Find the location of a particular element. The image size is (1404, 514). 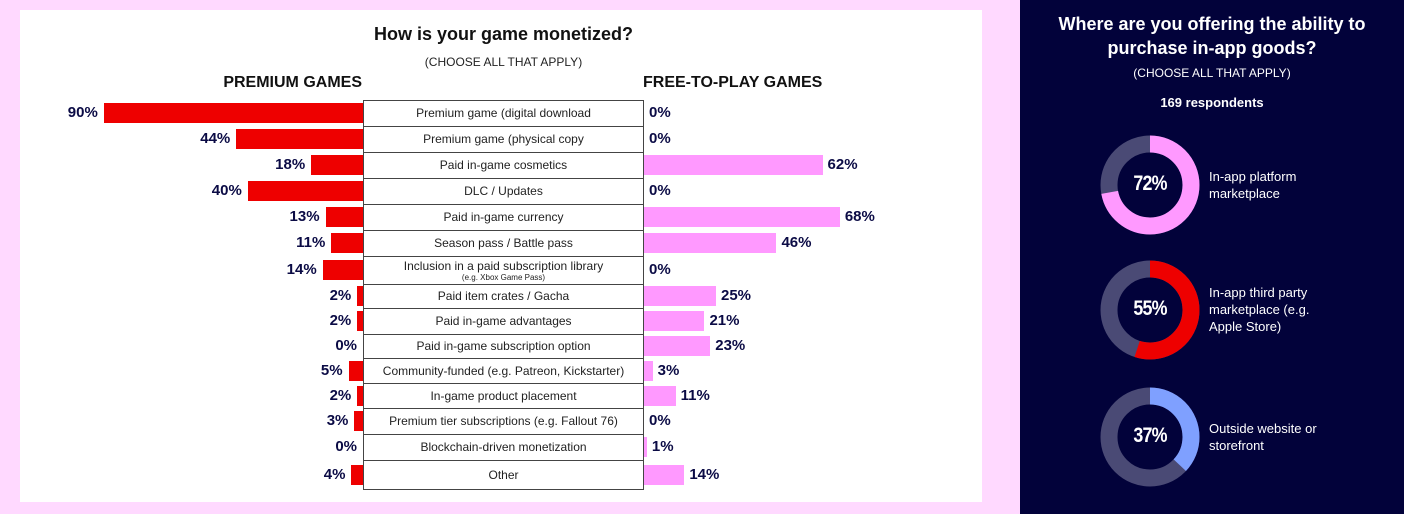

category-text: DLC / Updates is located at coordinates (503, 191).